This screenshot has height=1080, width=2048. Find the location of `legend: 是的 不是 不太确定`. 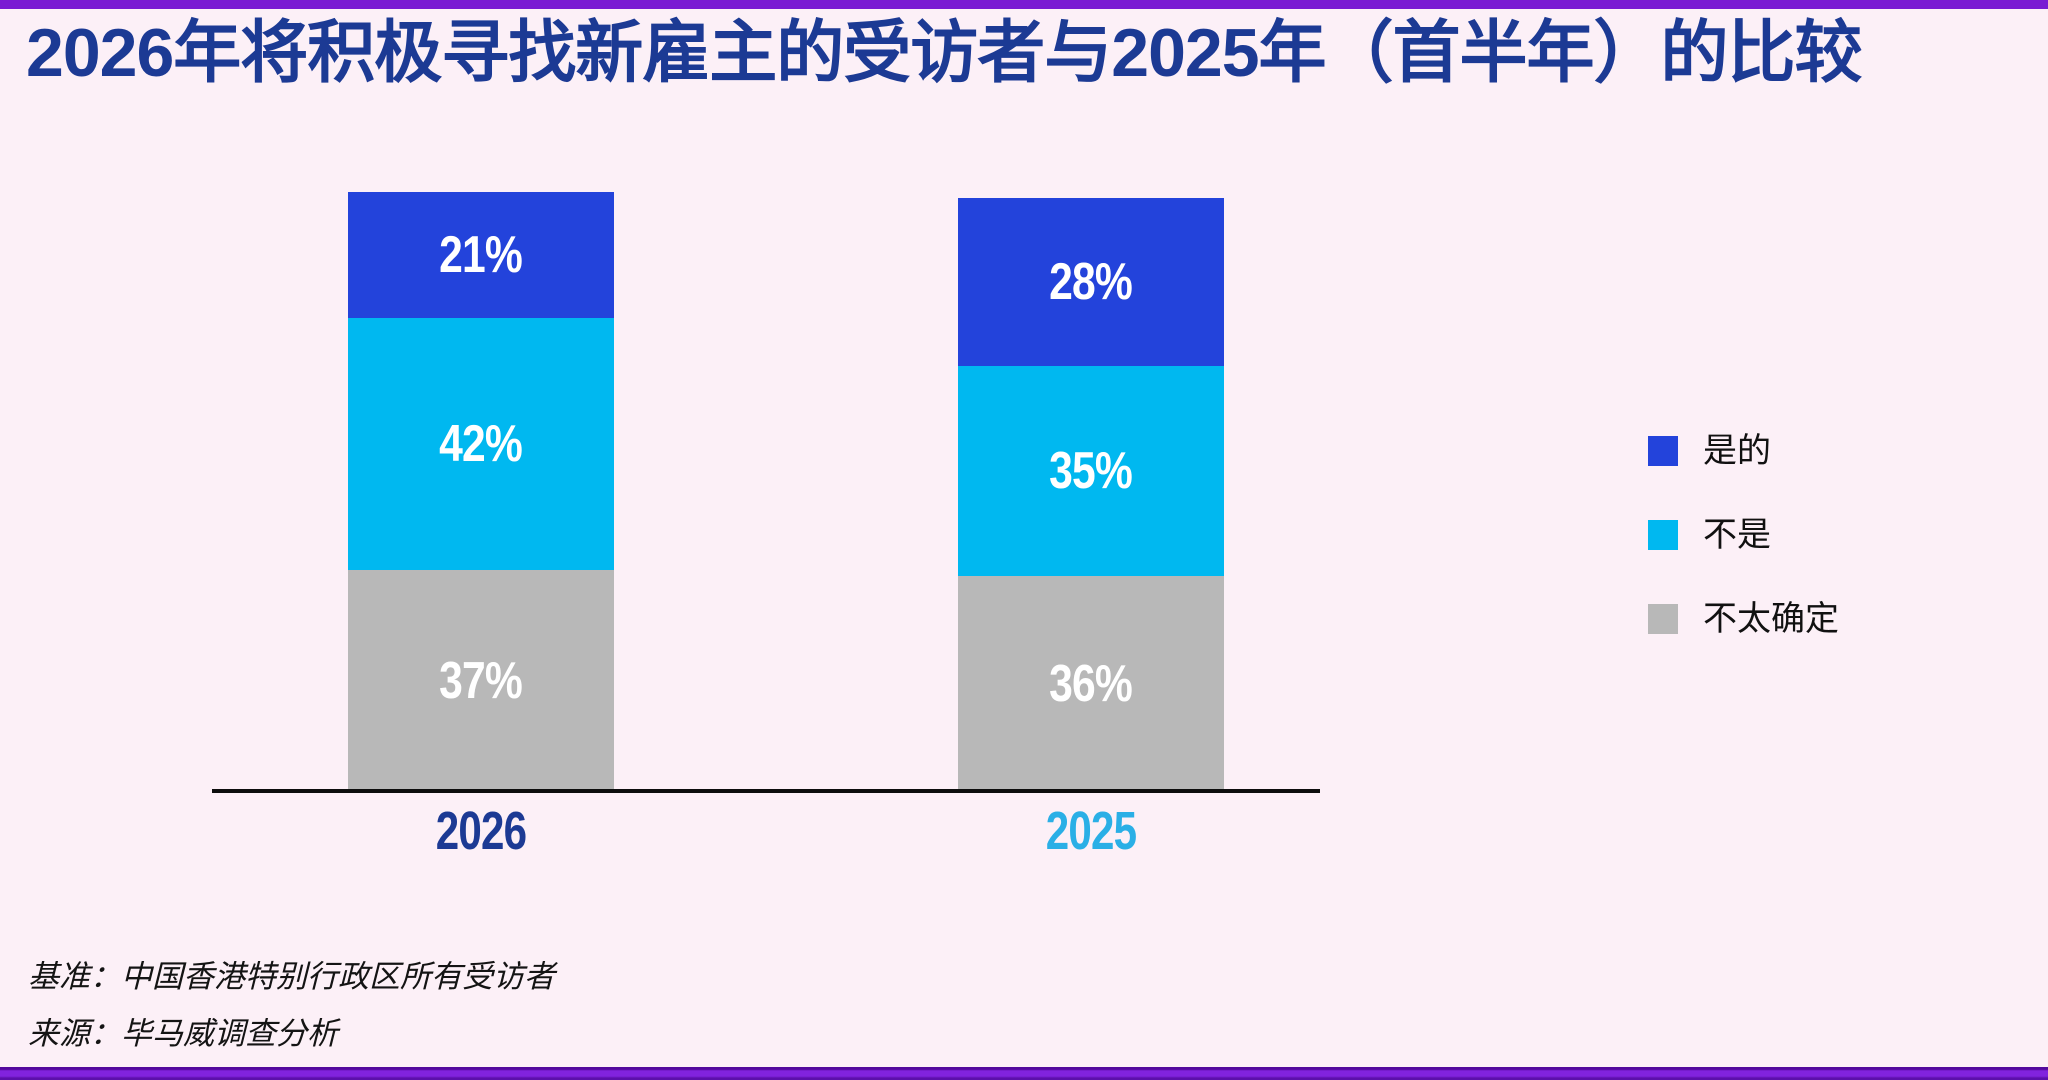

legend: 是的 不是 不太确定 is located at coordinates (1743, 535).